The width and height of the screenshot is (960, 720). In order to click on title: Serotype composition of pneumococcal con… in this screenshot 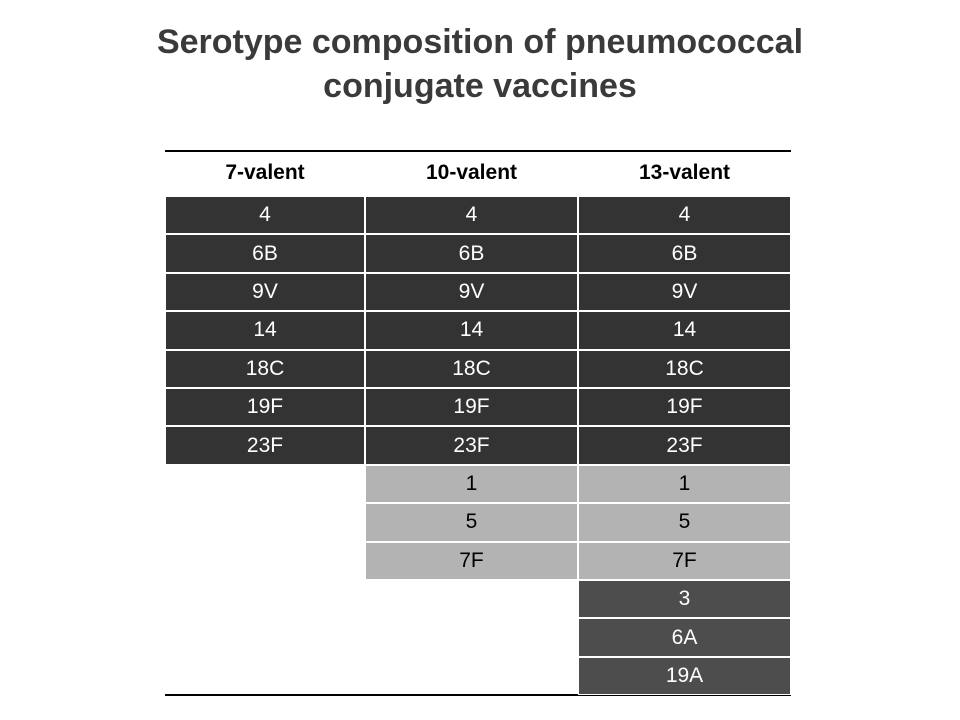, I will do `click(480, 64)`.